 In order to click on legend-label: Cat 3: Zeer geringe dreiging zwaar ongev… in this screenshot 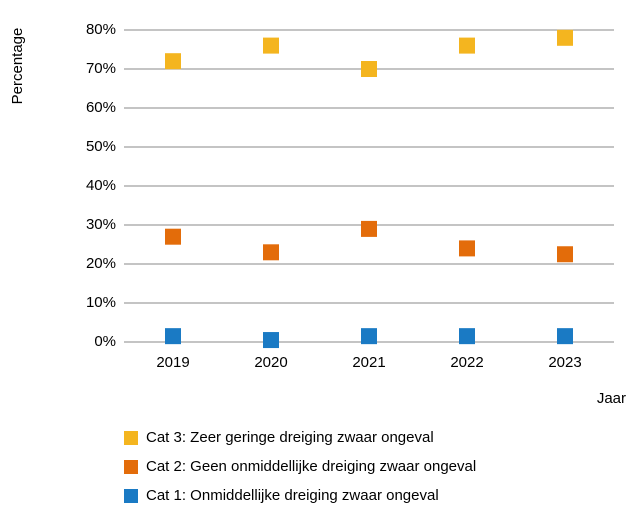, I will do `click(290, 437)`.